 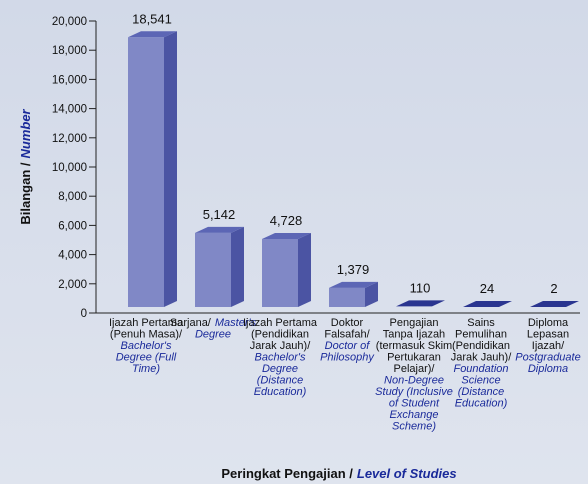 I want to click on x-tick-label-ms: (termasuk Skim, so click(x=414, y=346).